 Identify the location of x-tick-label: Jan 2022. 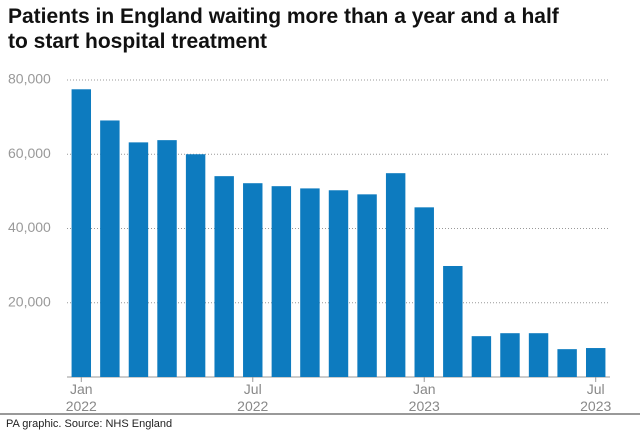
(81, 397).